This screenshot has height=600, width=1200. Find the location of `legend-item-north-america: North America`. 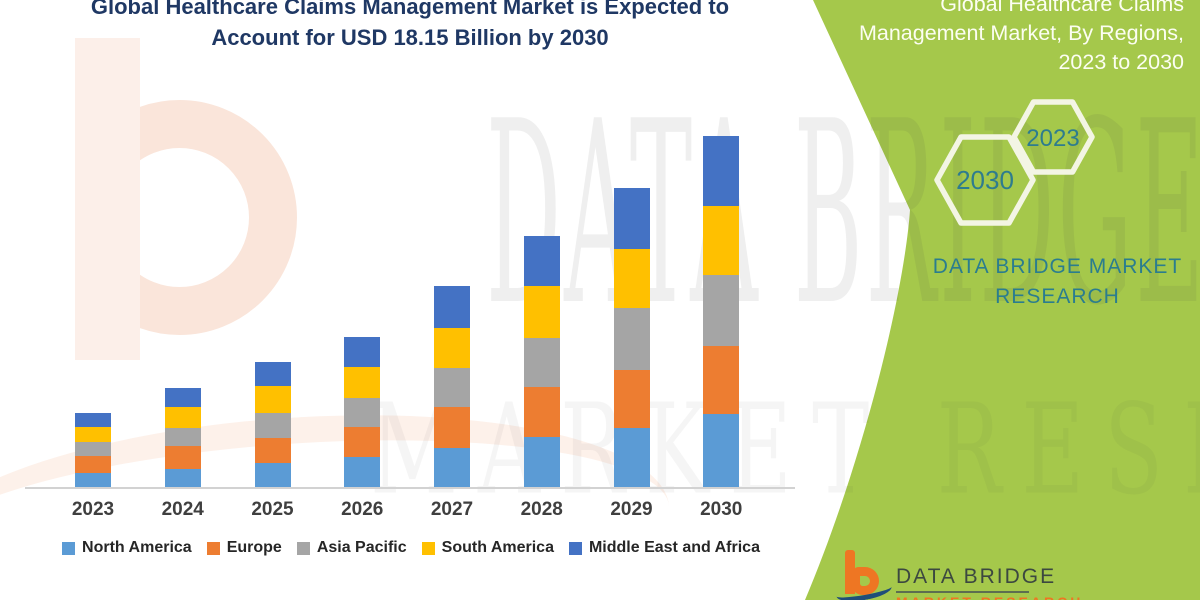

legend-item-north-america: North America is located at coordinates (127, 548).